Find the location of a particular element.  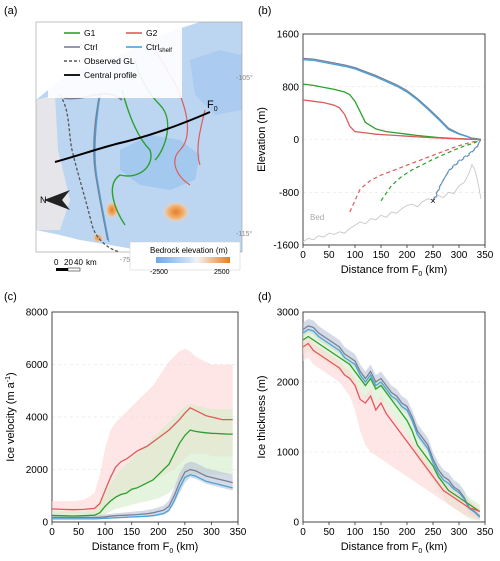

scale-tick-40: 40 is located at coordinates (78, 262).